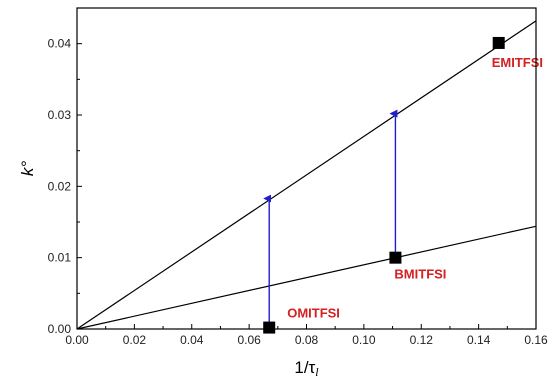  I want to click on y-tick-label: 0.04, so click(60, 44).